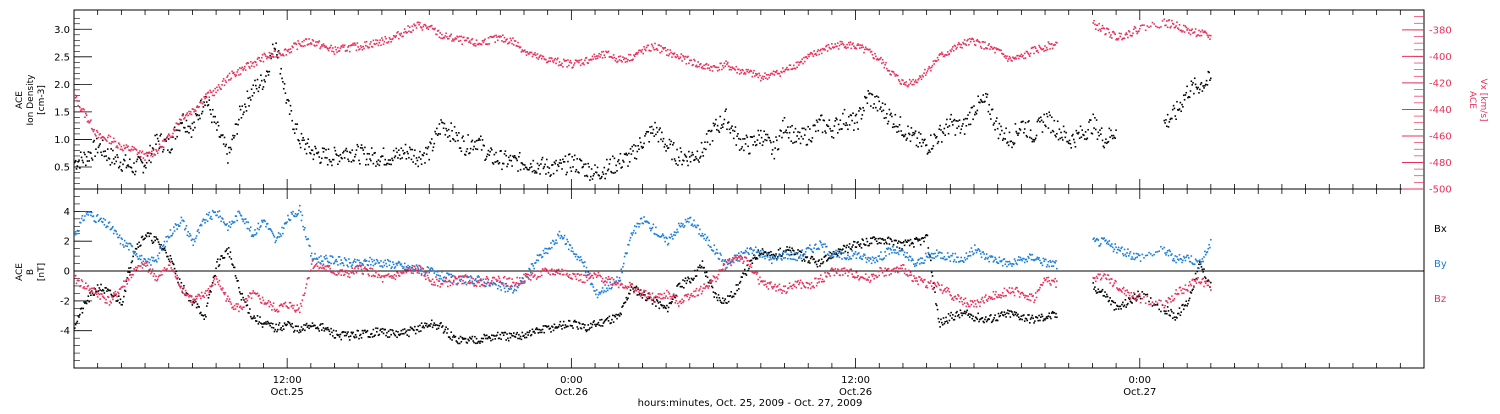 This screenshot has height=414, width=1500. Describe the element at coordinates (571, 392) in the screenshot. I see `x-tick-label-date: Oct.26` at that location.